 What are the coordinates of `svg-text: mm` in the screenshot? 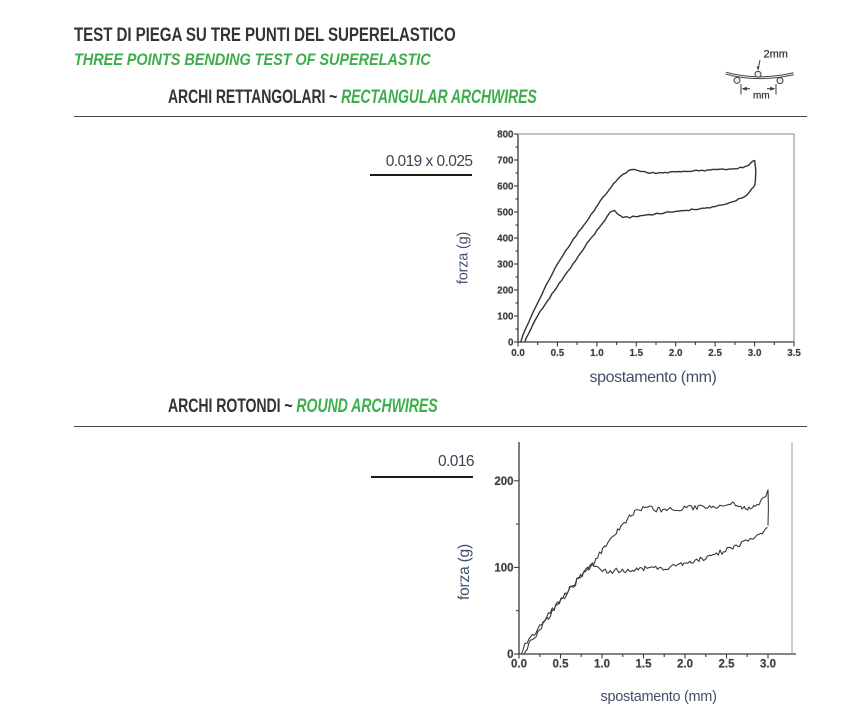 It's located at (761, 96).